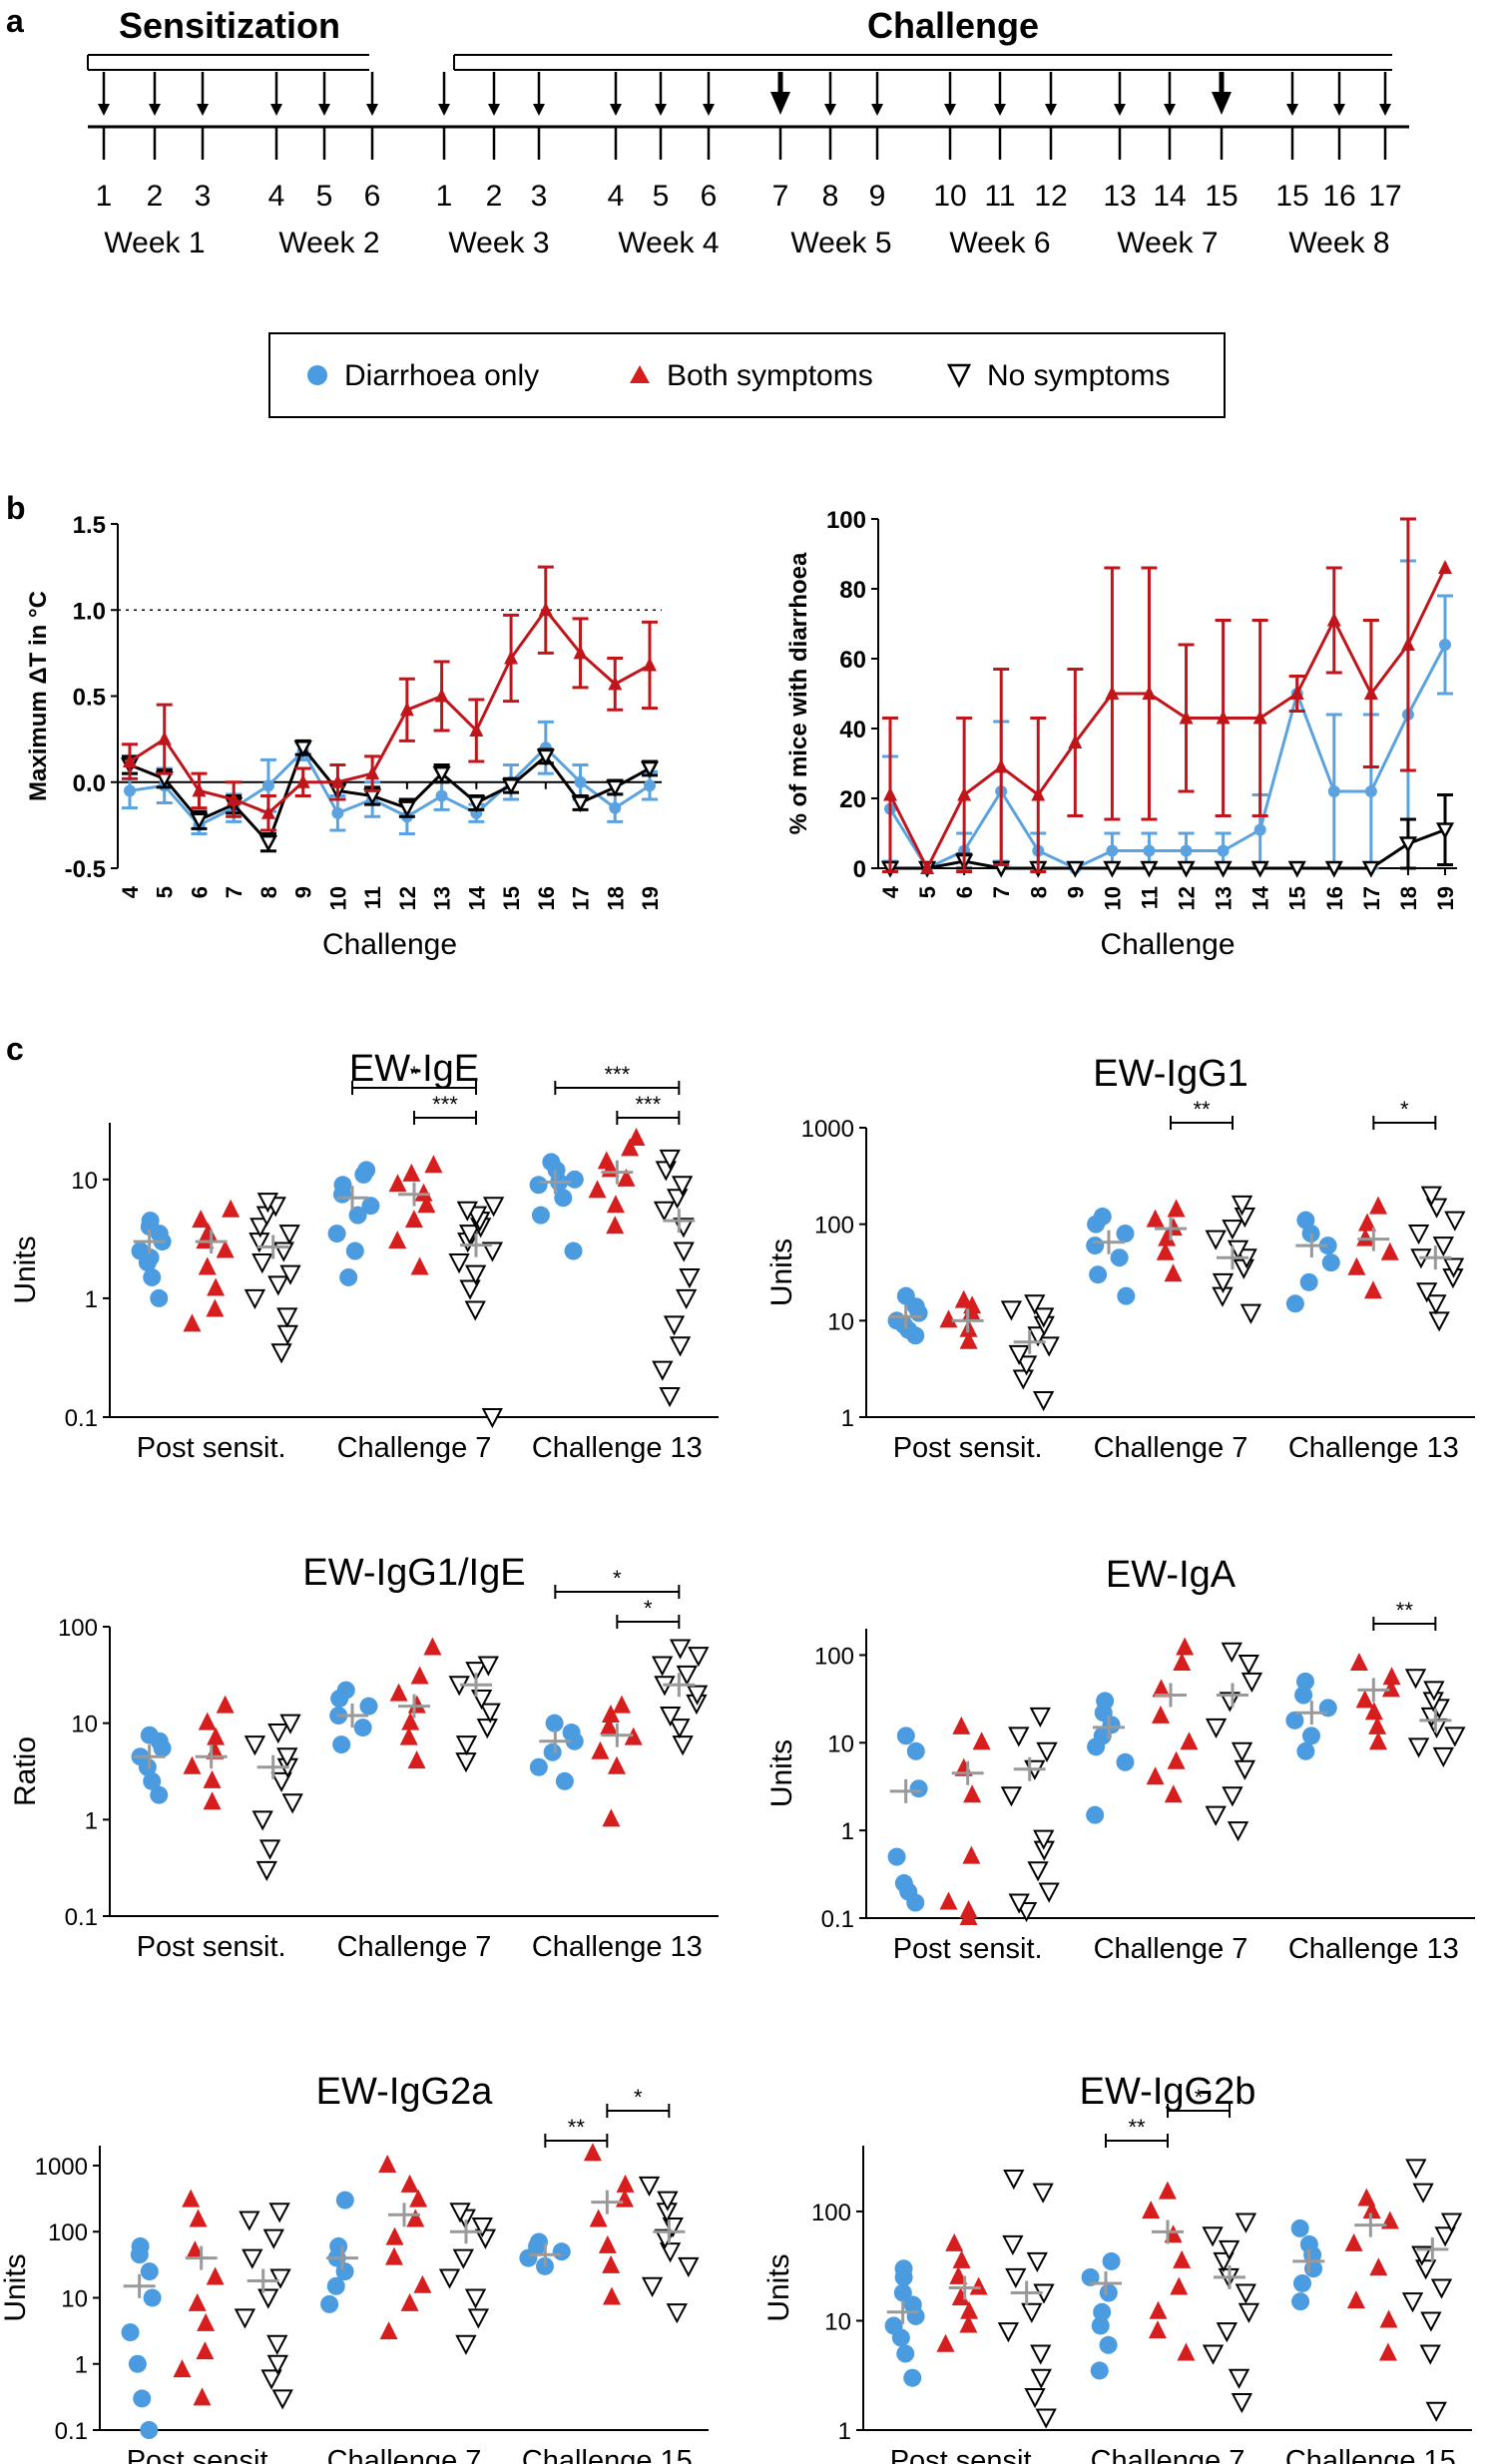  What do you see at coordinates (442, 375) in the screenshot?
I see `legend-diarrhoea-label: Diarrhoea only` at bounding box center [442, 375].